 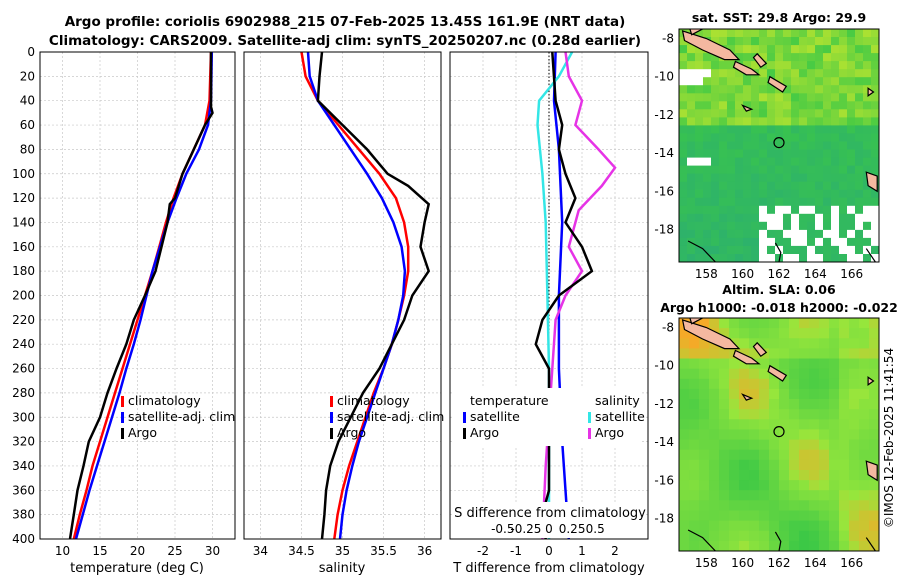 What do you see at coordinates (617, 400) in the screenshot?
I see `legend-title-salinity: salinity` at bounding box center [617, 400].